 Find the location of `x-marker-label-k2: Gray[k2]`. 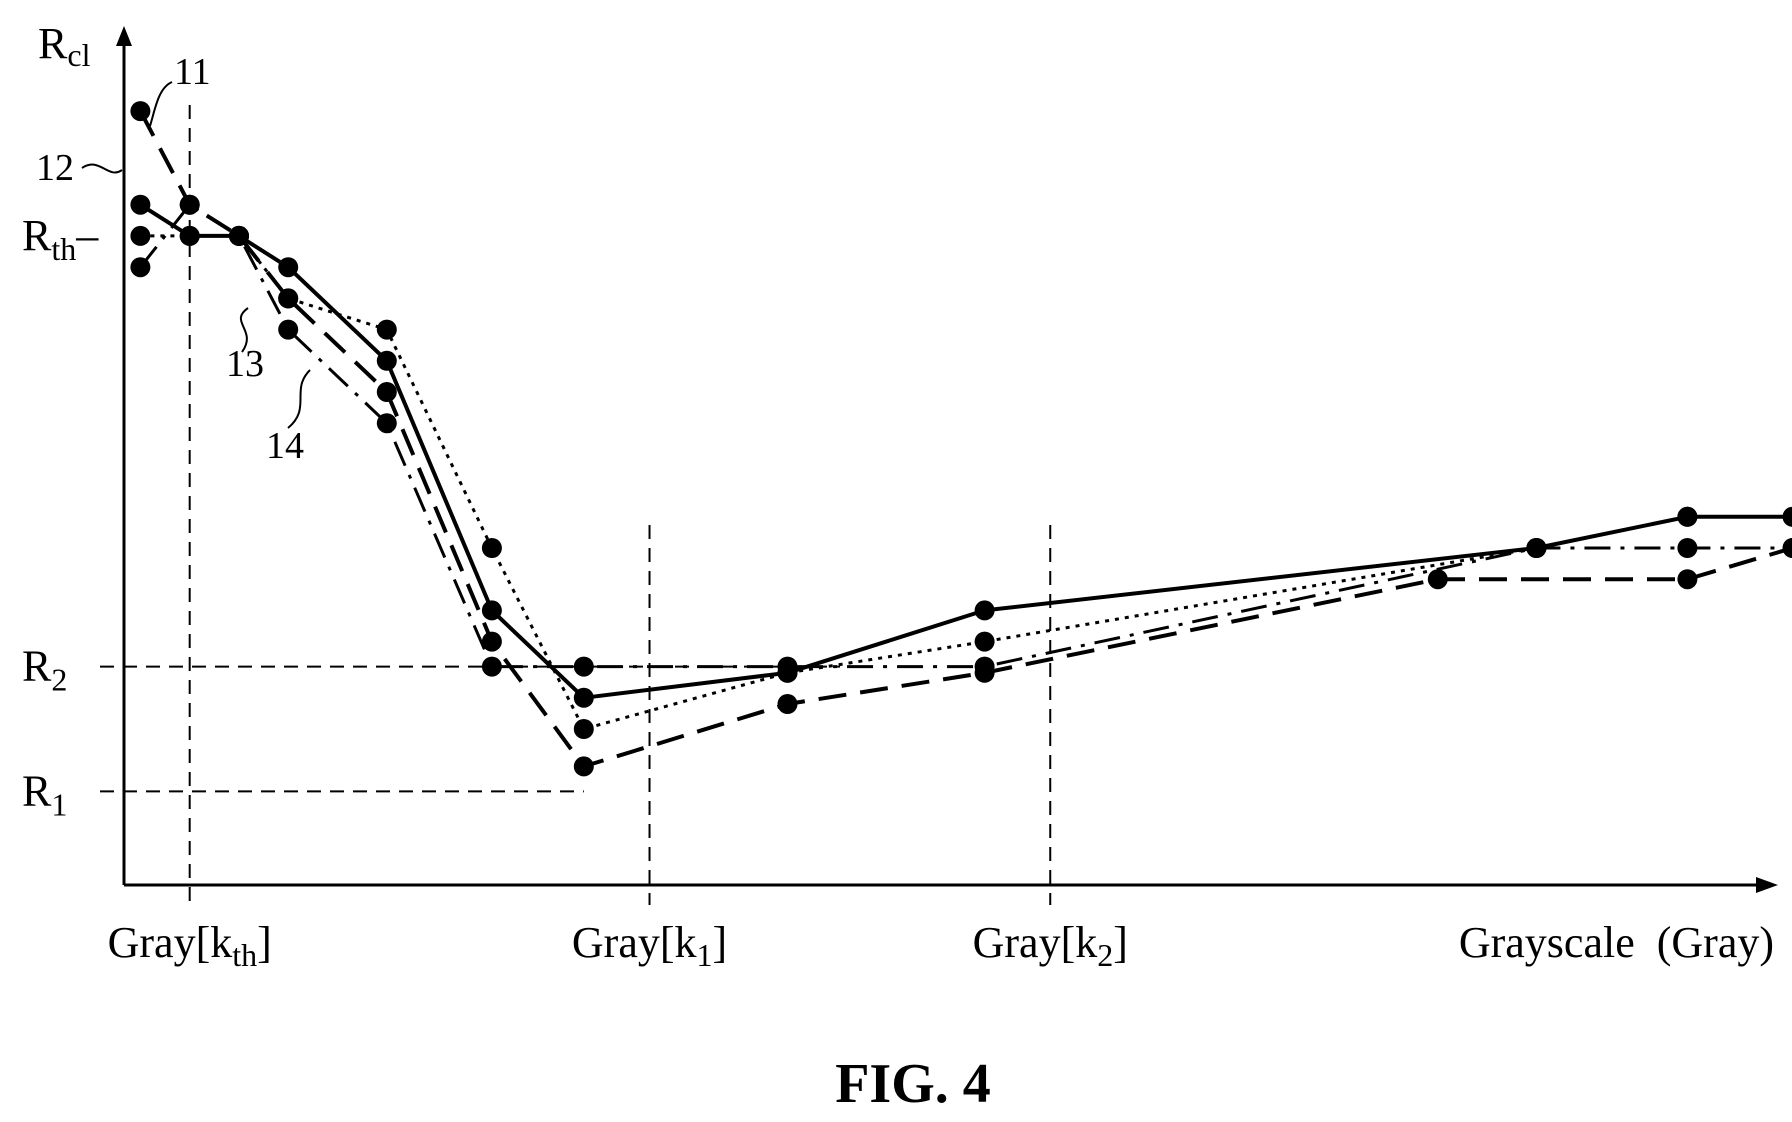

x-marker-label-k2: Gray[k2] is located at coordinates (1050, 945).